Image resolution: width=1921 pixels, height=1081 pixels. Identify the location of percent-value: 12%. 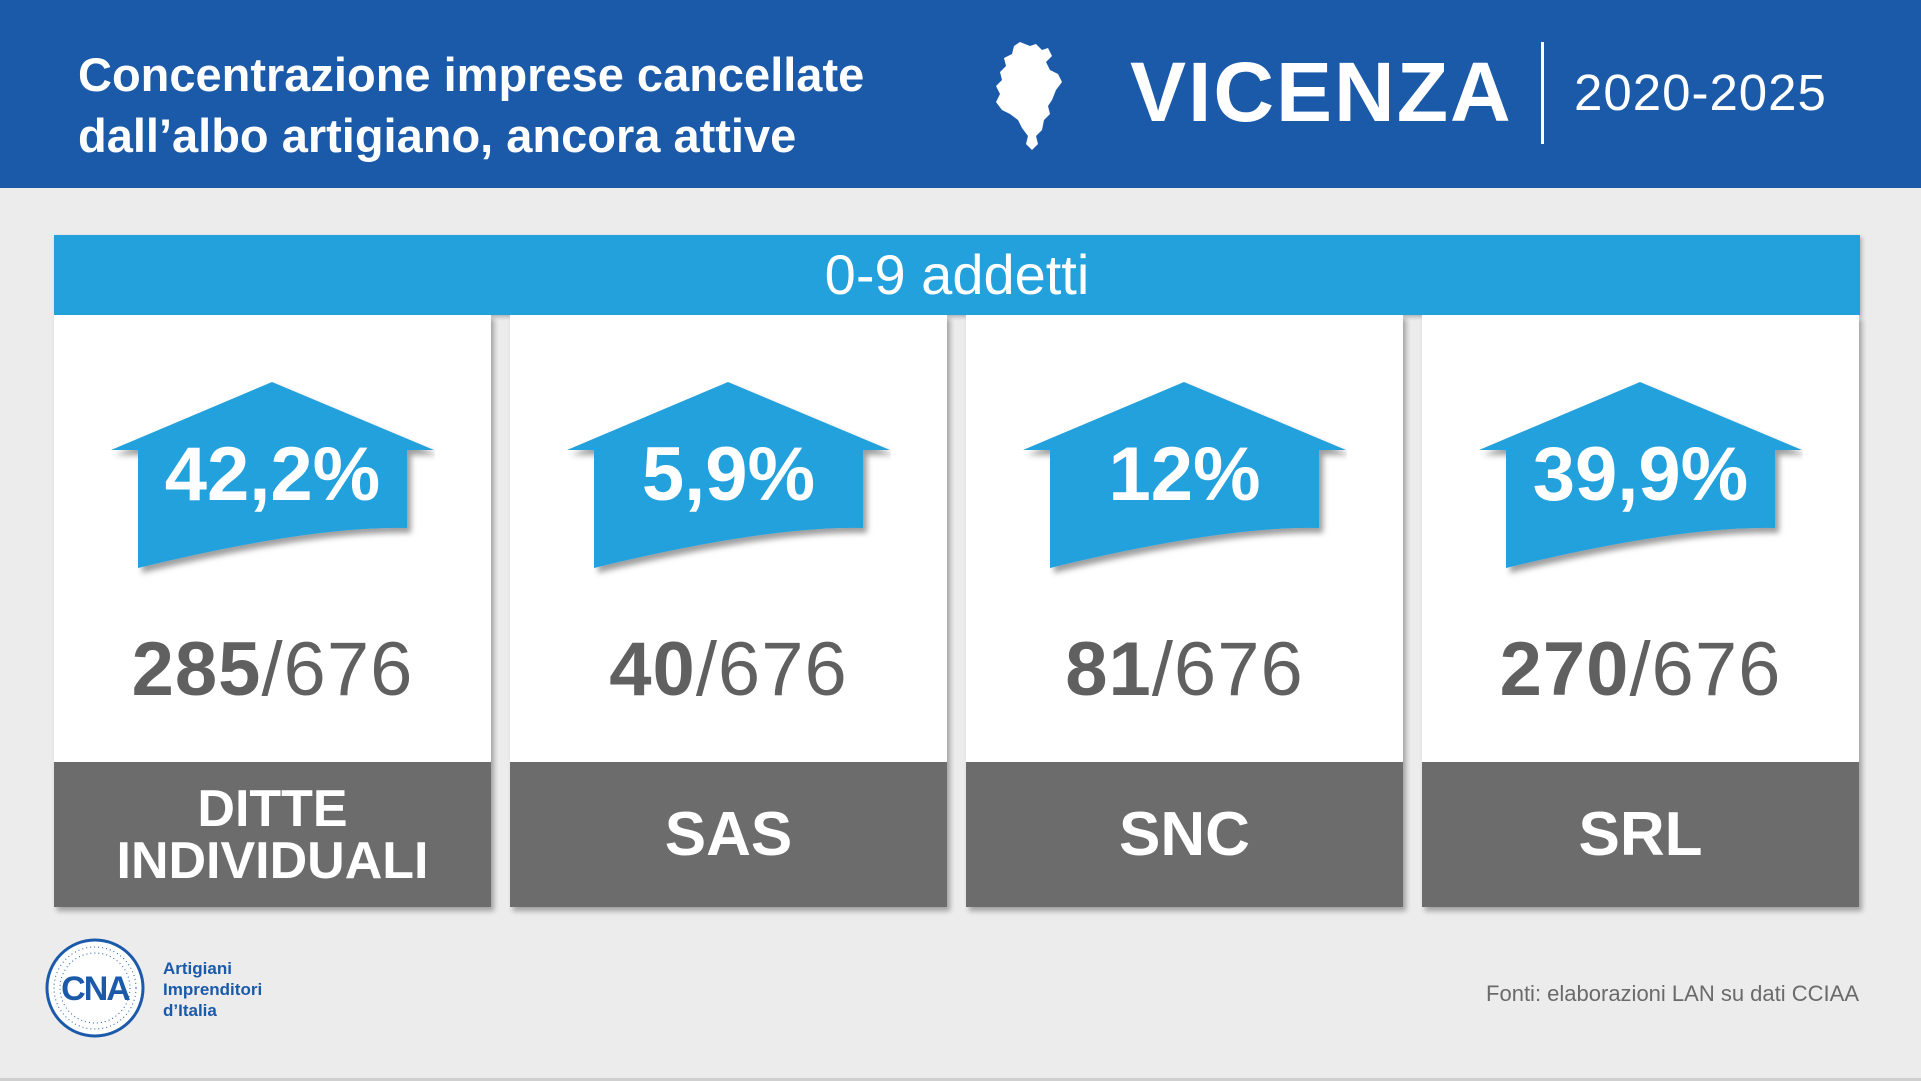
(1184, 474).